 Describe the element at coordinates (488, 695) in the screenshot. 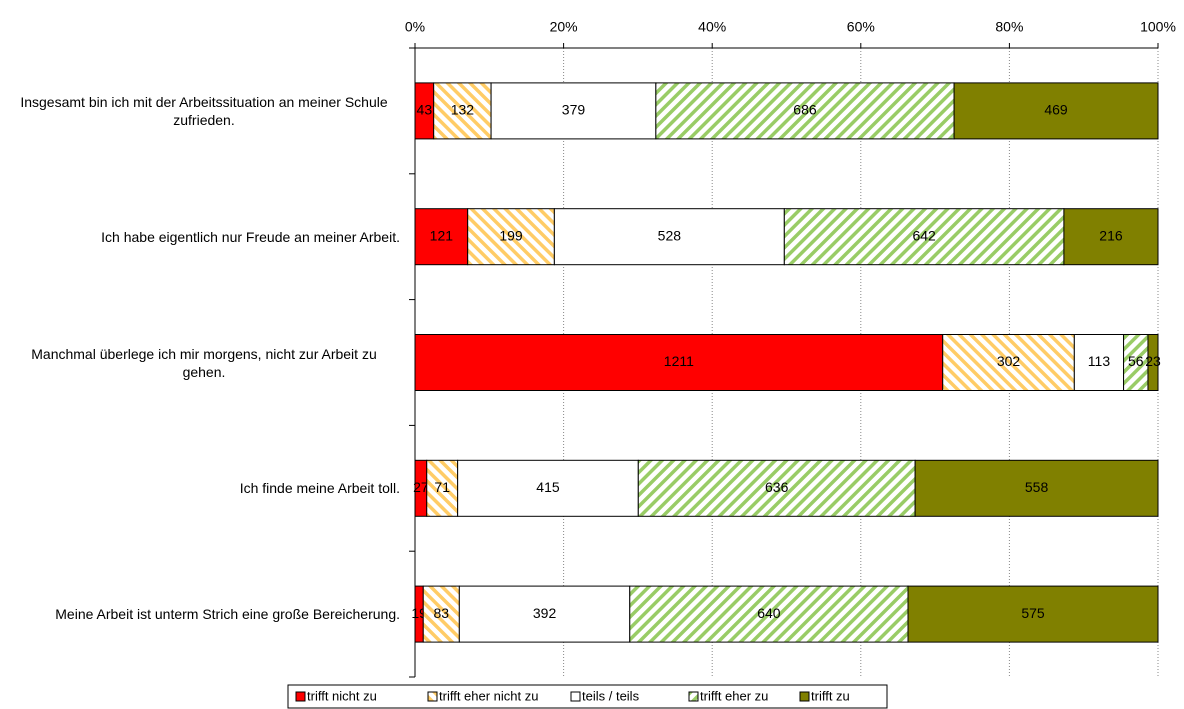

I see `legend-label: trifft eher nicht zu` at that location.